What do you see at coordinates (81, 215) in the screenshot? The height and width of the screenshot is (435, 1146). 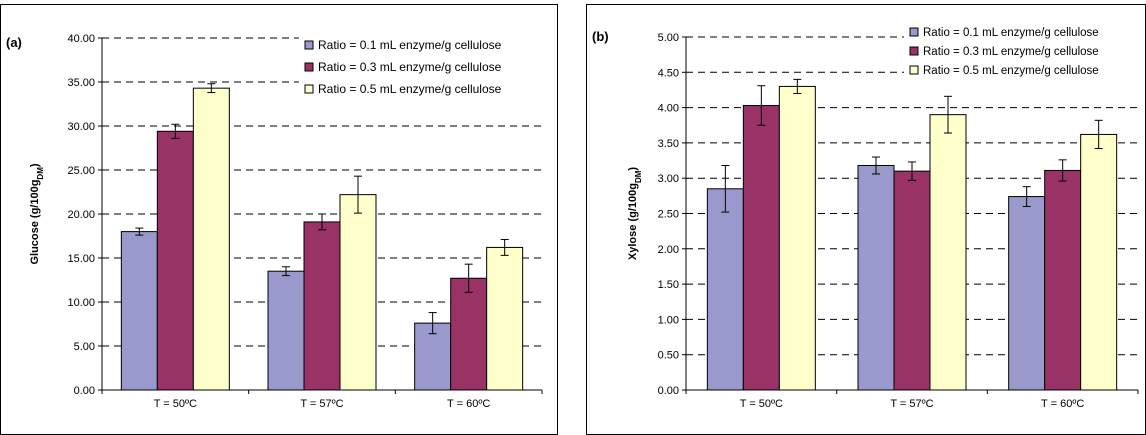 I see `y-tick-label: 20.00` at bounding box center [81, 215].